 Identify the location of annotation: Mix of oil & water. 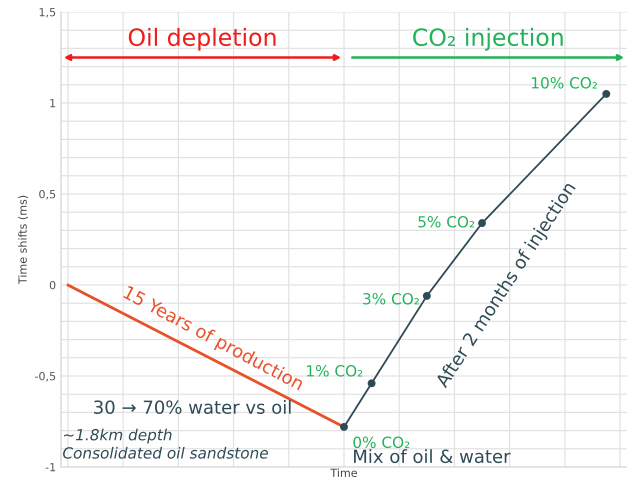
(432, 456).